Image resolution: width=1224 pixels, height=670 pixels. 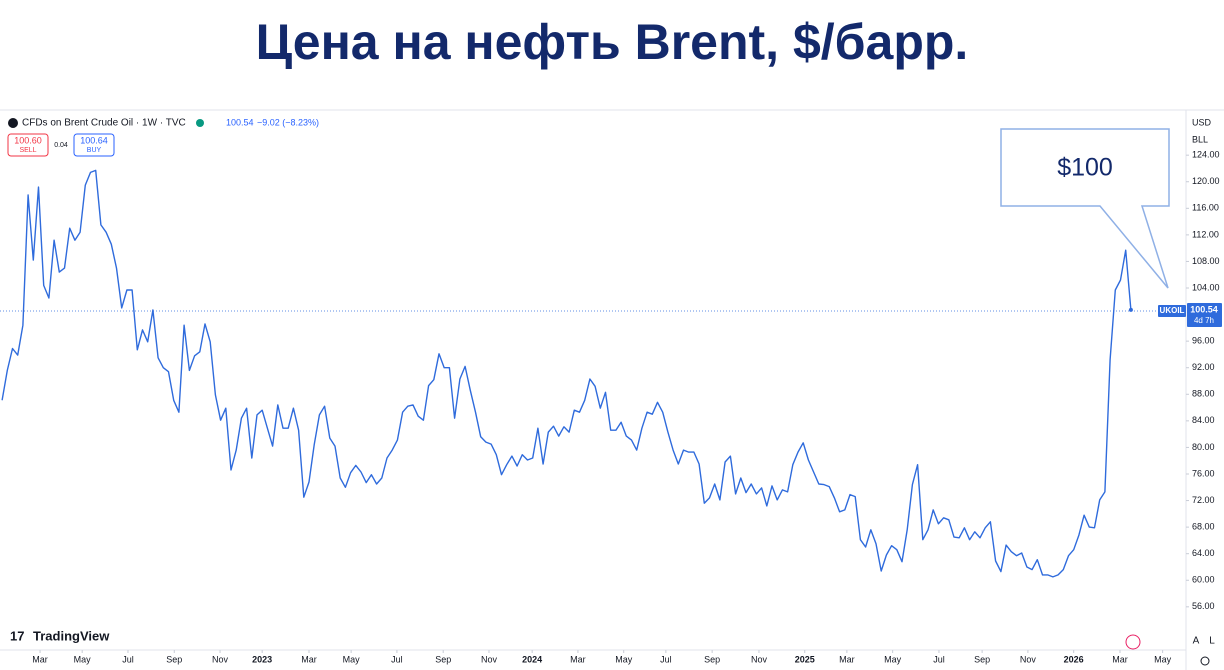 I want to click on log-toggle: L, so click(x=1212, y=641).